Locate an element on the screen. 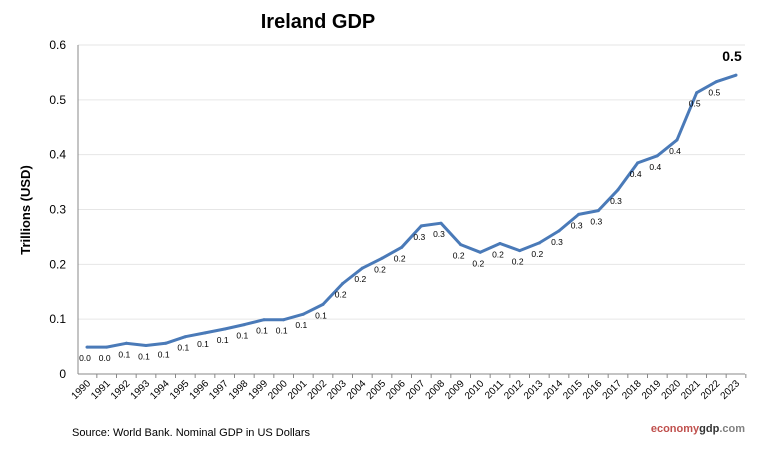  x-tick-label: 2016 is located at coordinates (593, 390).